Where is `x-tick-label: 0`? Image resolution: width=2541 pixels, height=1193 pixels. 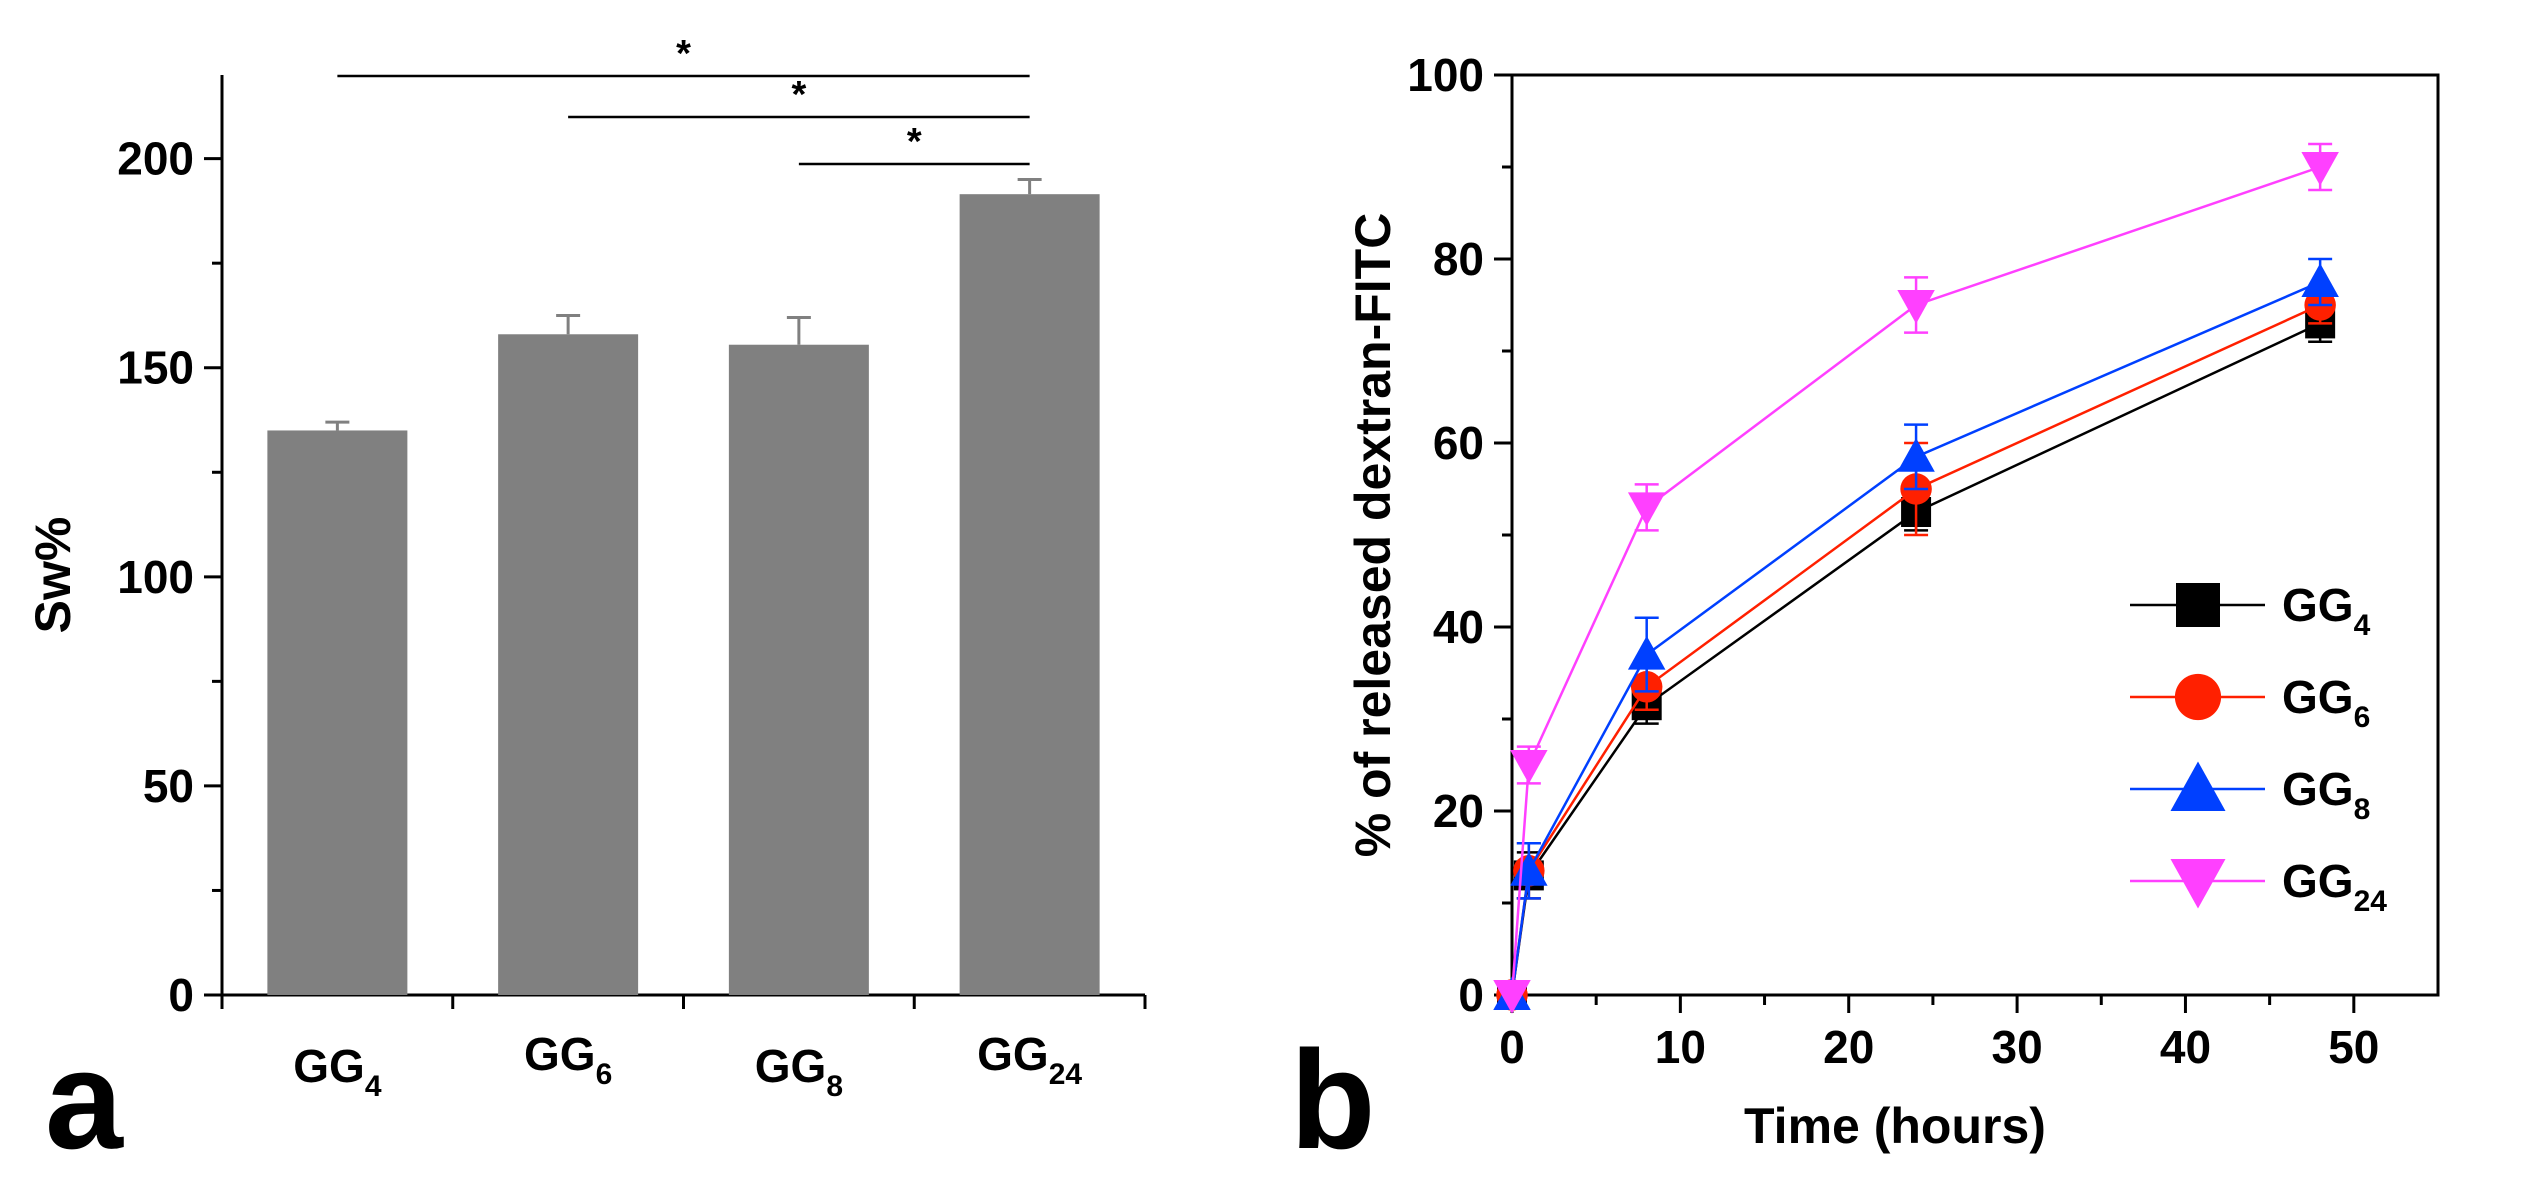 x-tick-label: 0 is located at coordinates (1512, 1047).